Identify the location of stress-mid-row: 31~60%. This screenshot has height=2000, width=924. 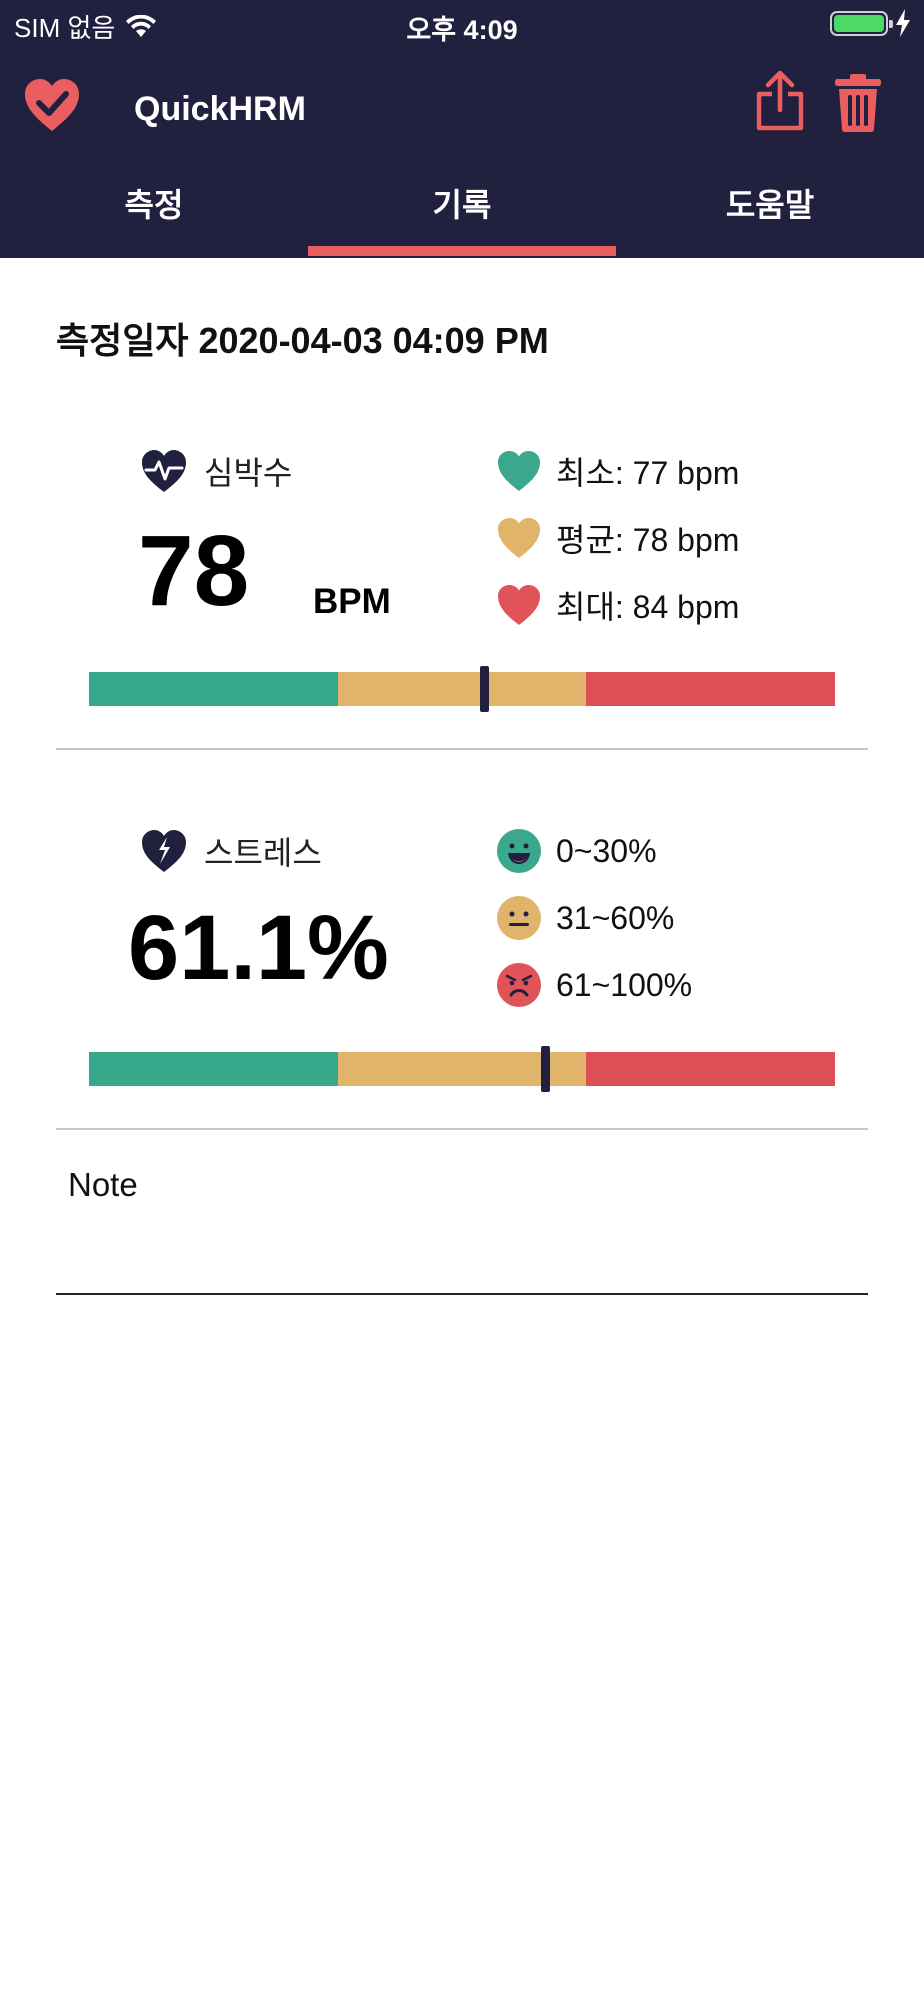
(585, 918).